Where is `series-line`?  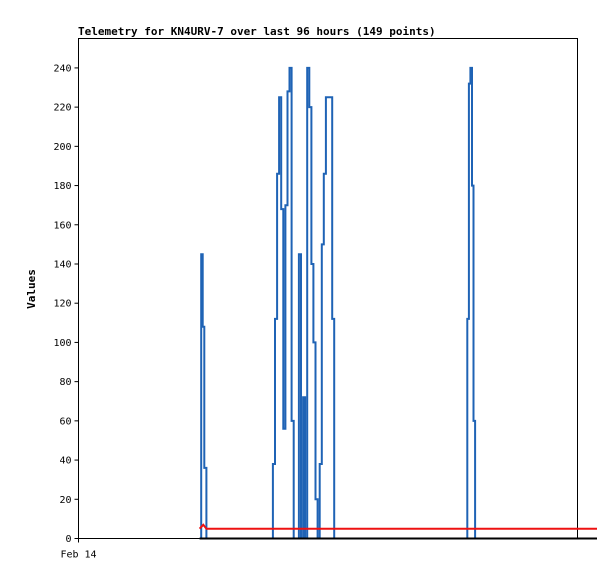 series-line is located at coordinates (397, 526).